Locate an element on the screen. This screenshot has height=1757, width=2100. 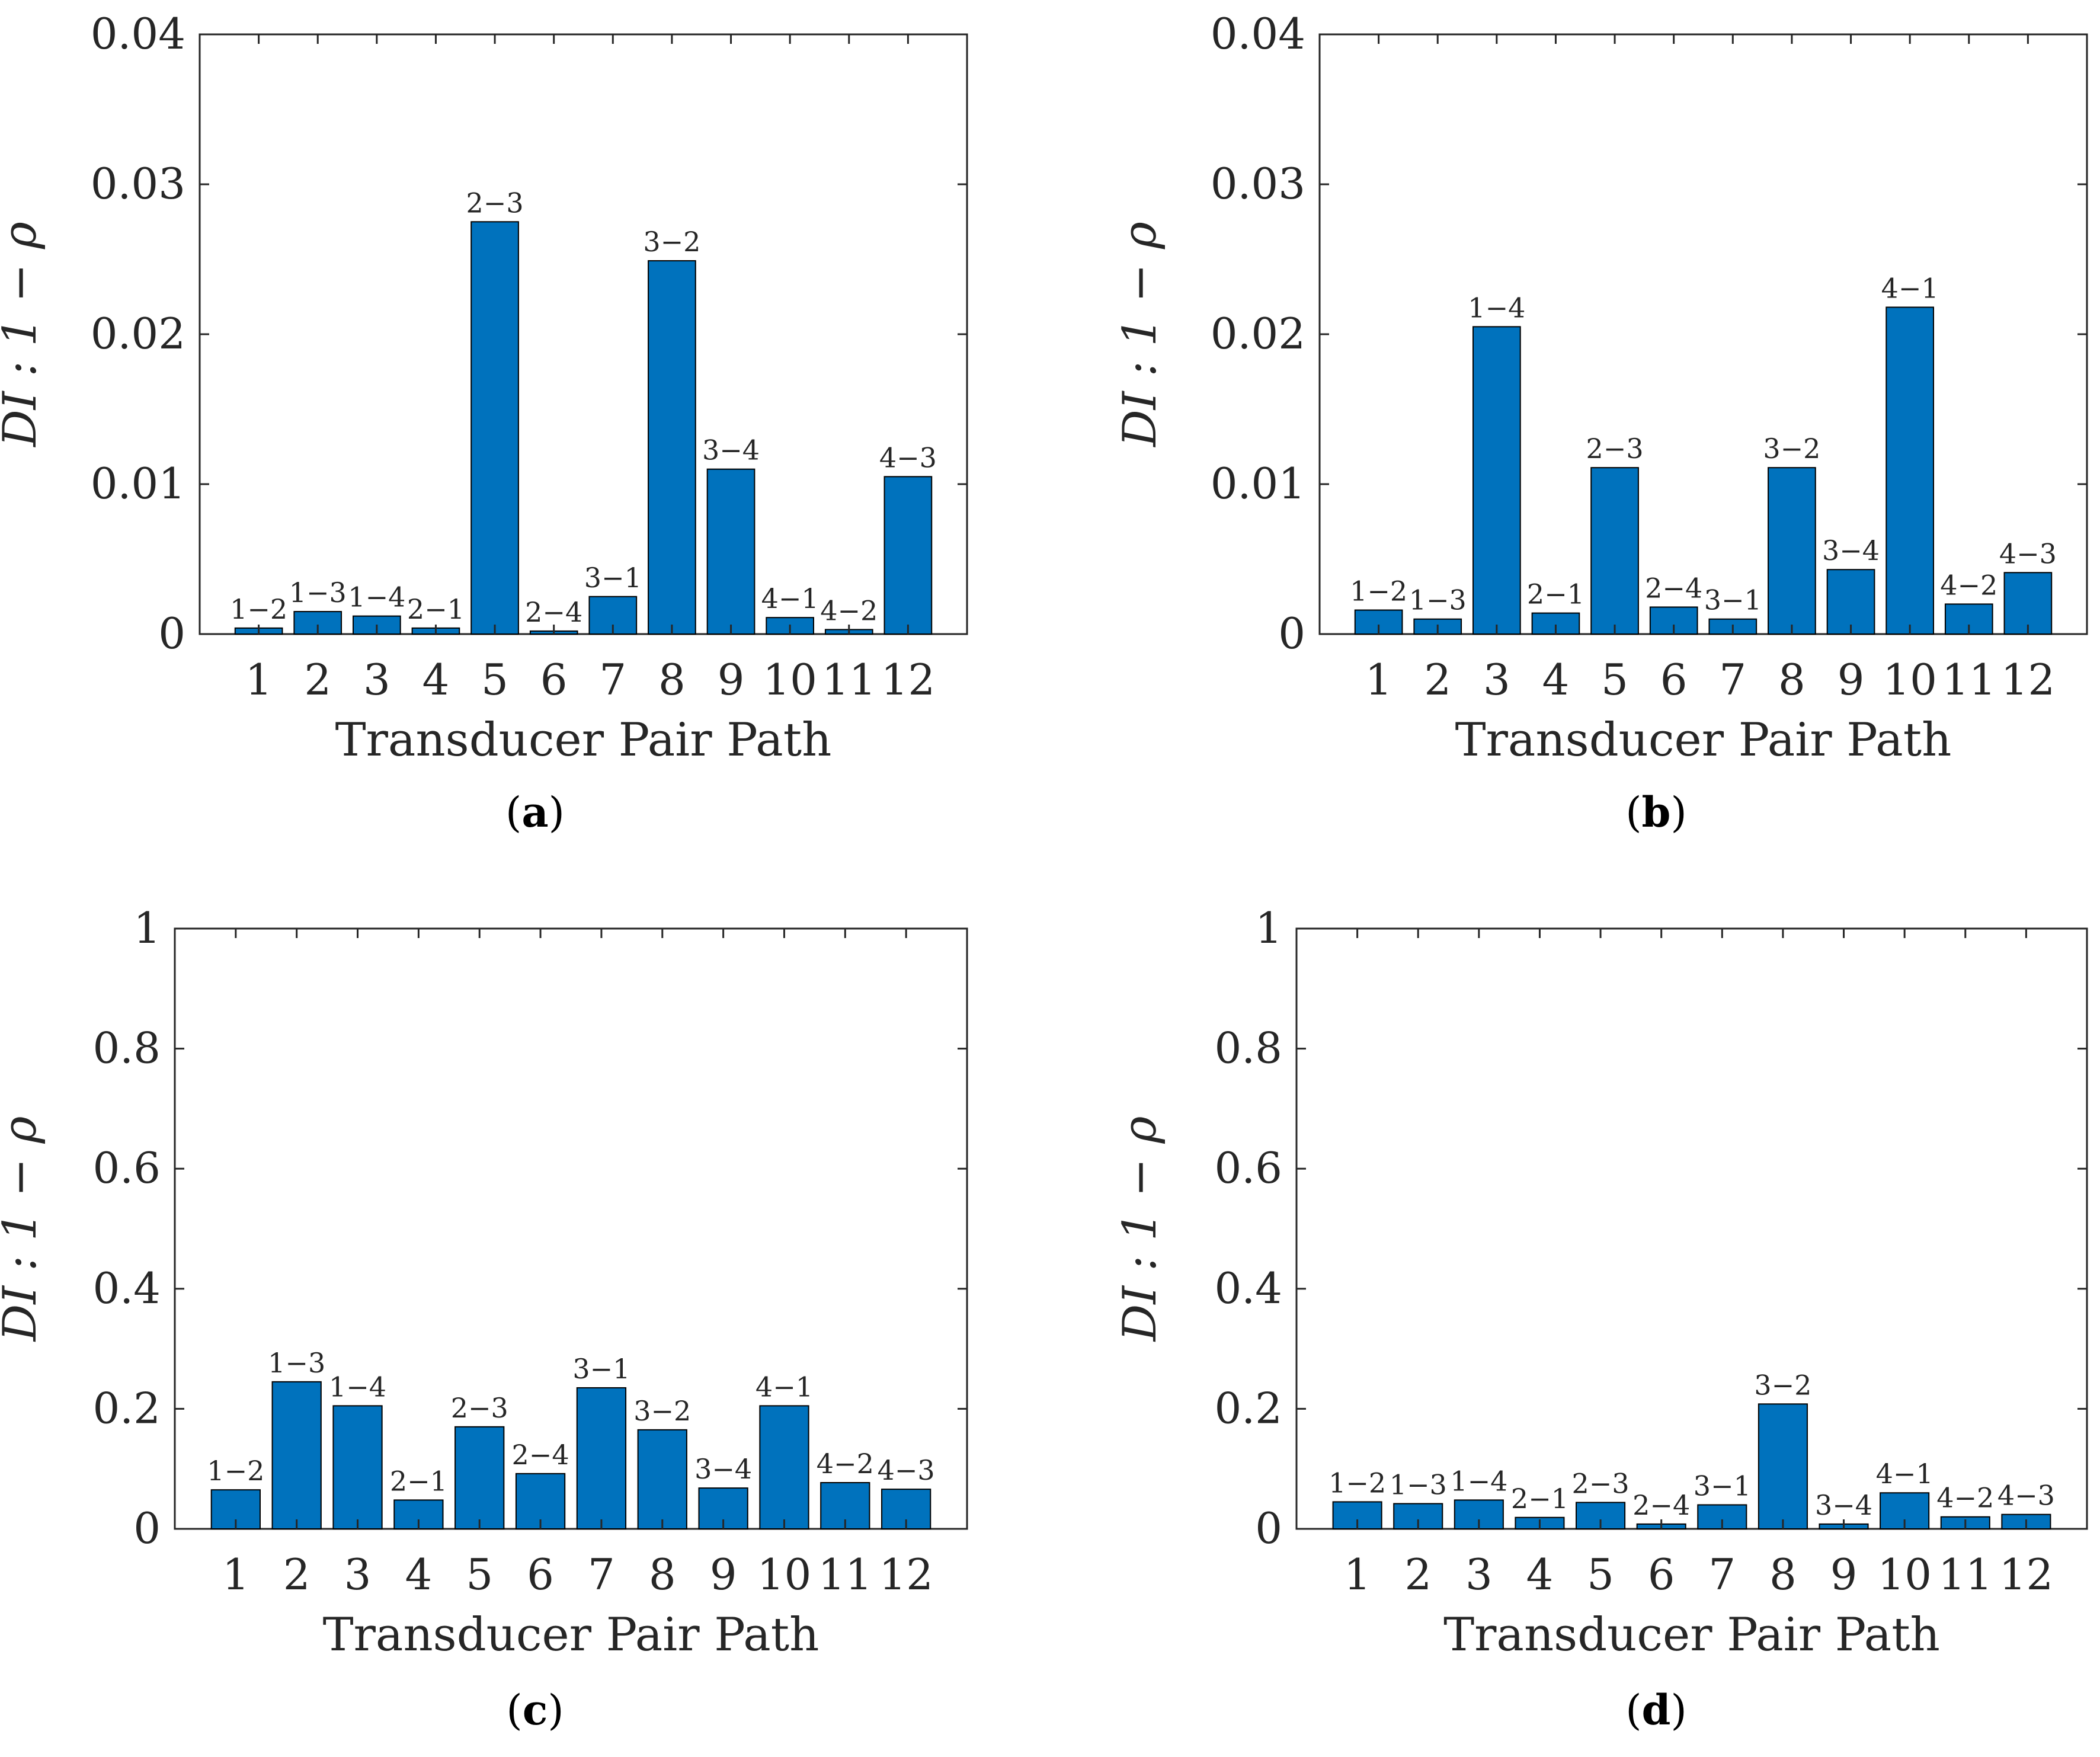
panel-caption: (d) is located at coordinates (1656, 1710).